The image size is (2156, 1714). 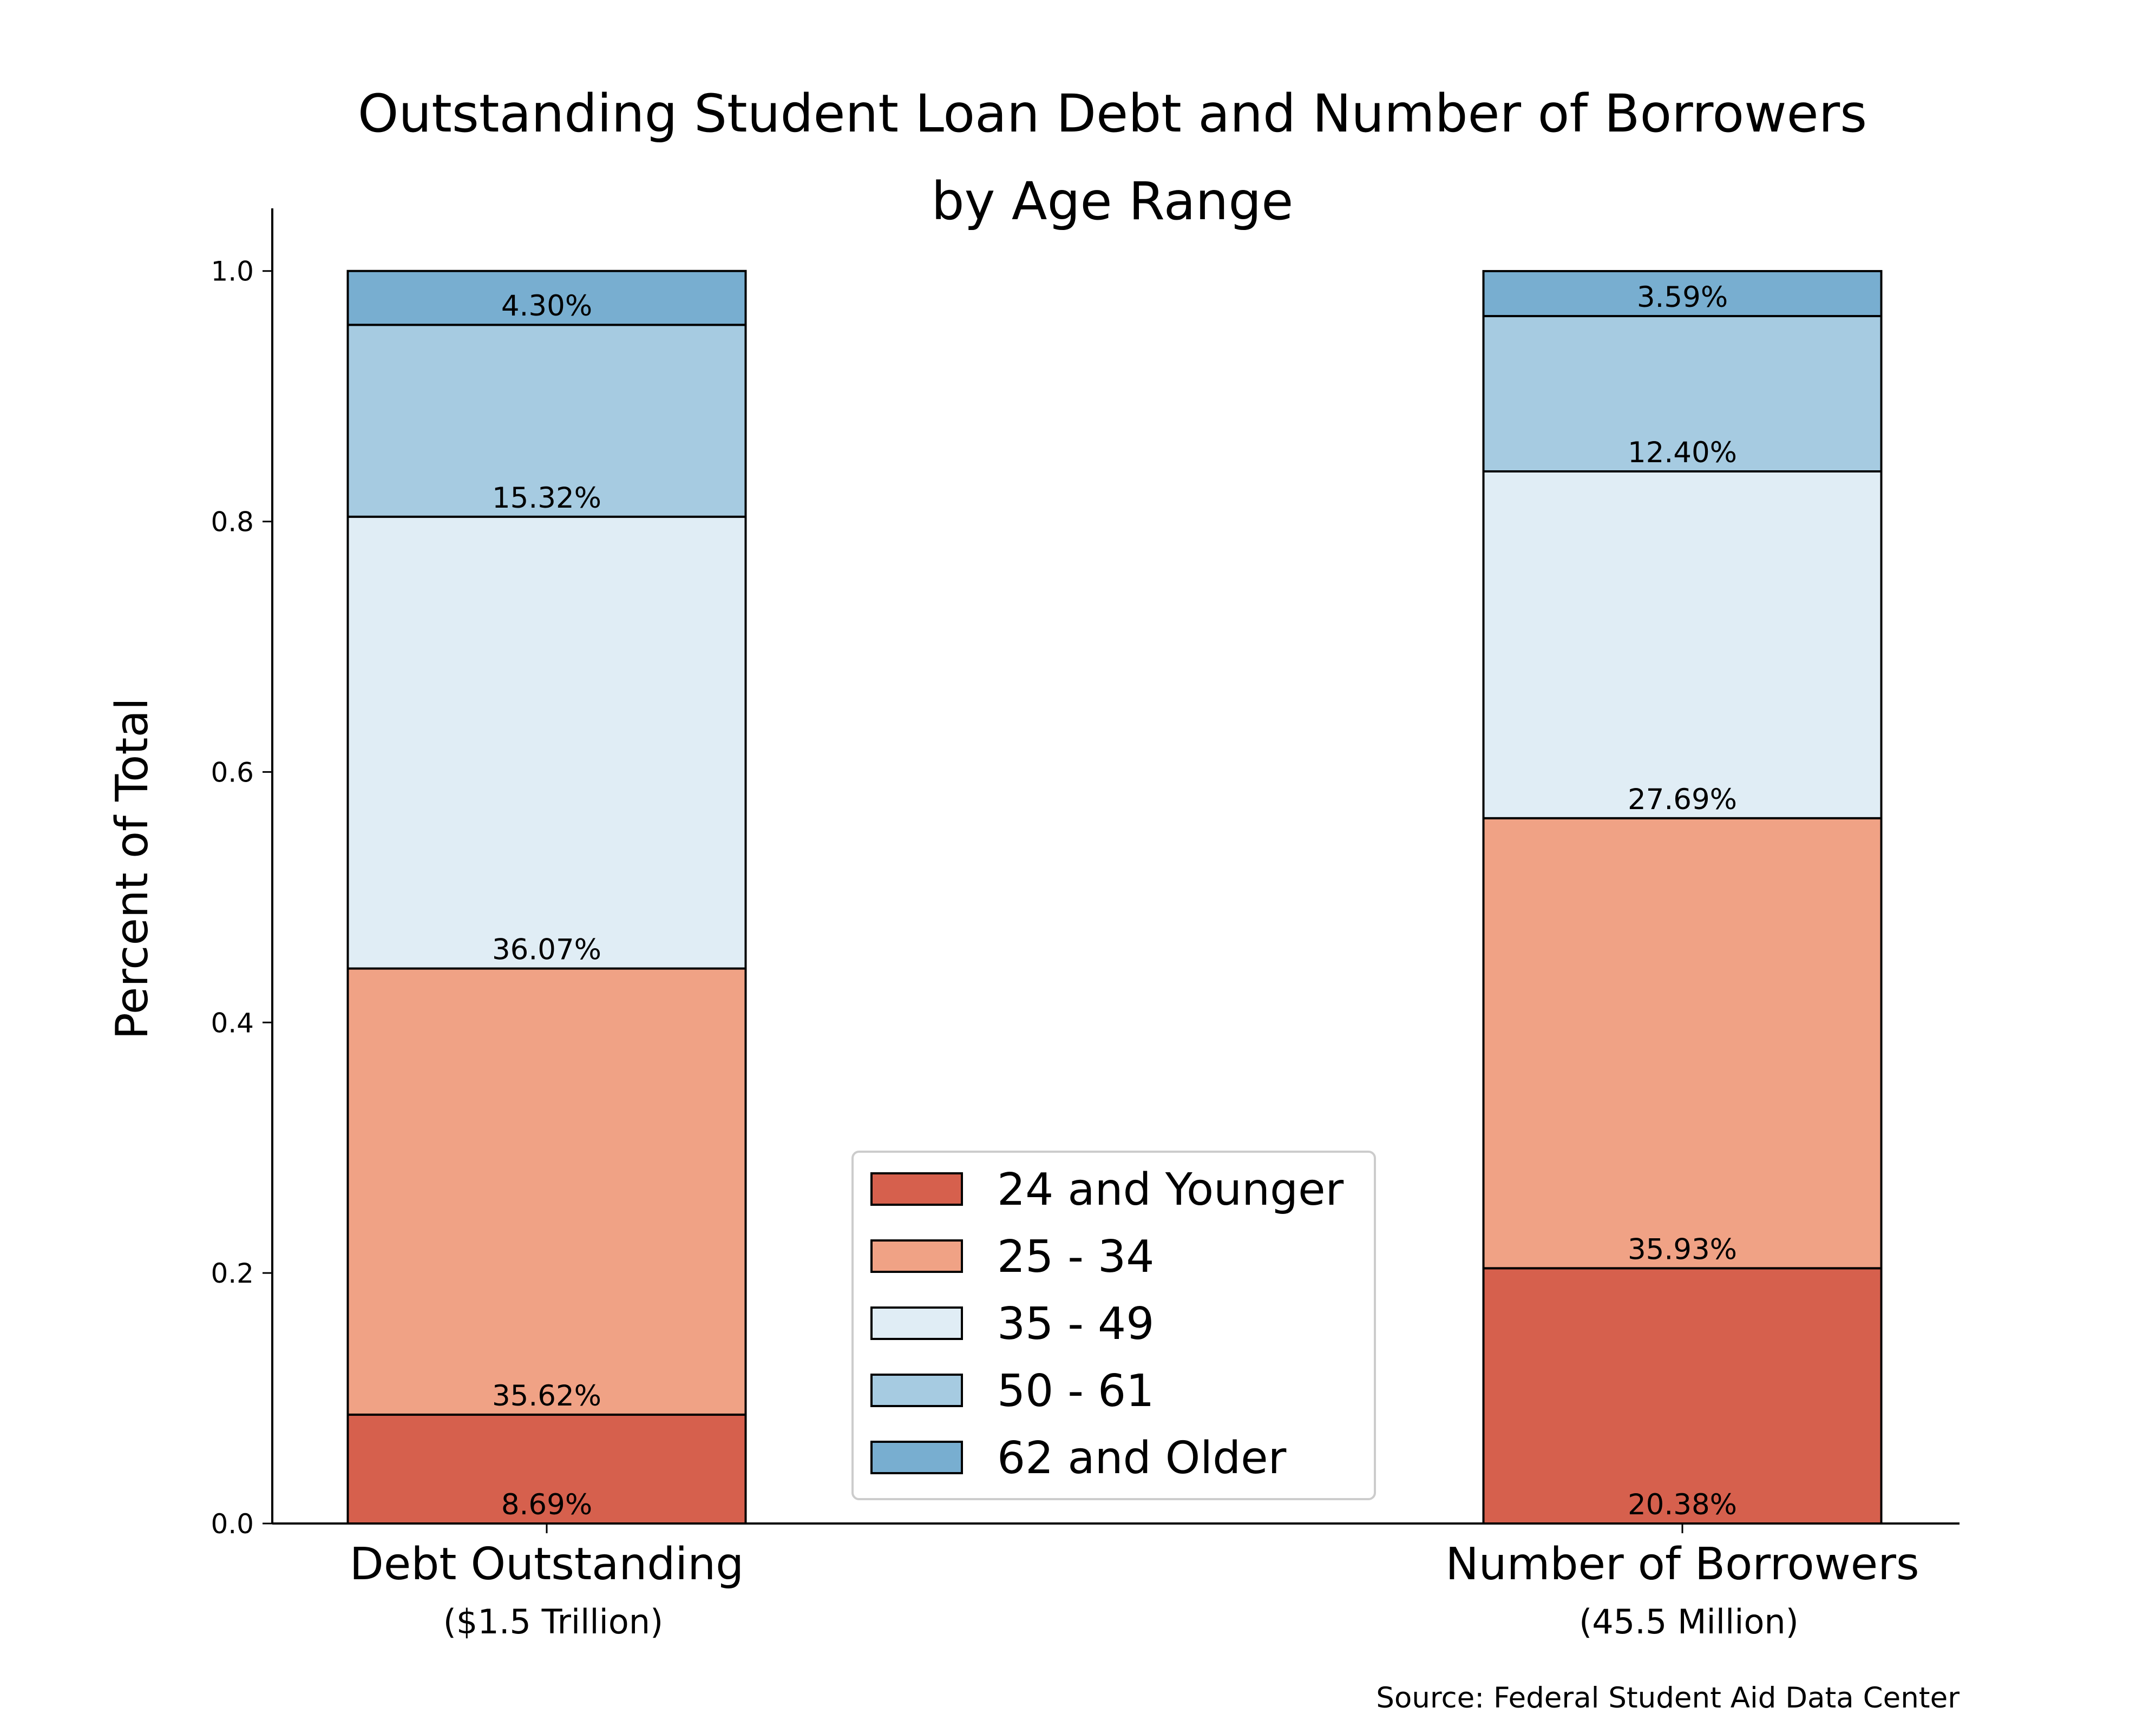 What do you see at coordinates (1075, 1257) in the screenshot?
I see `legend-label: 25 - 34` at bounding box center [1075, 1257].